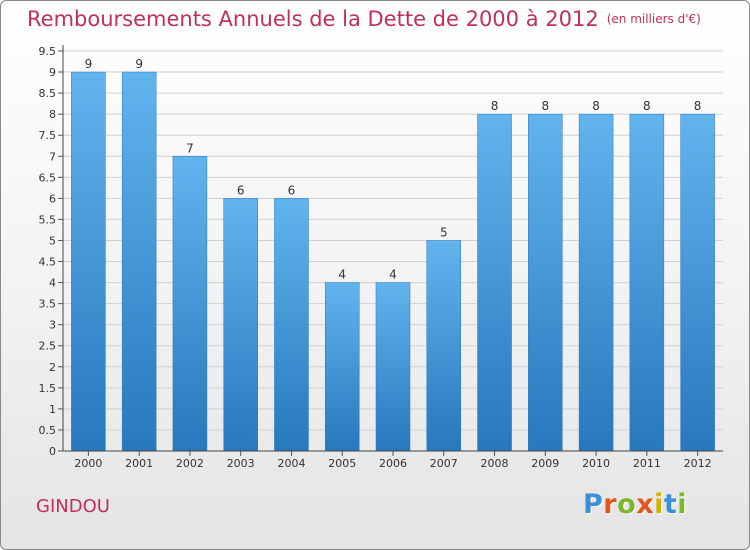  I want to click on y-tick-label: 8.5, so click(48, 93).